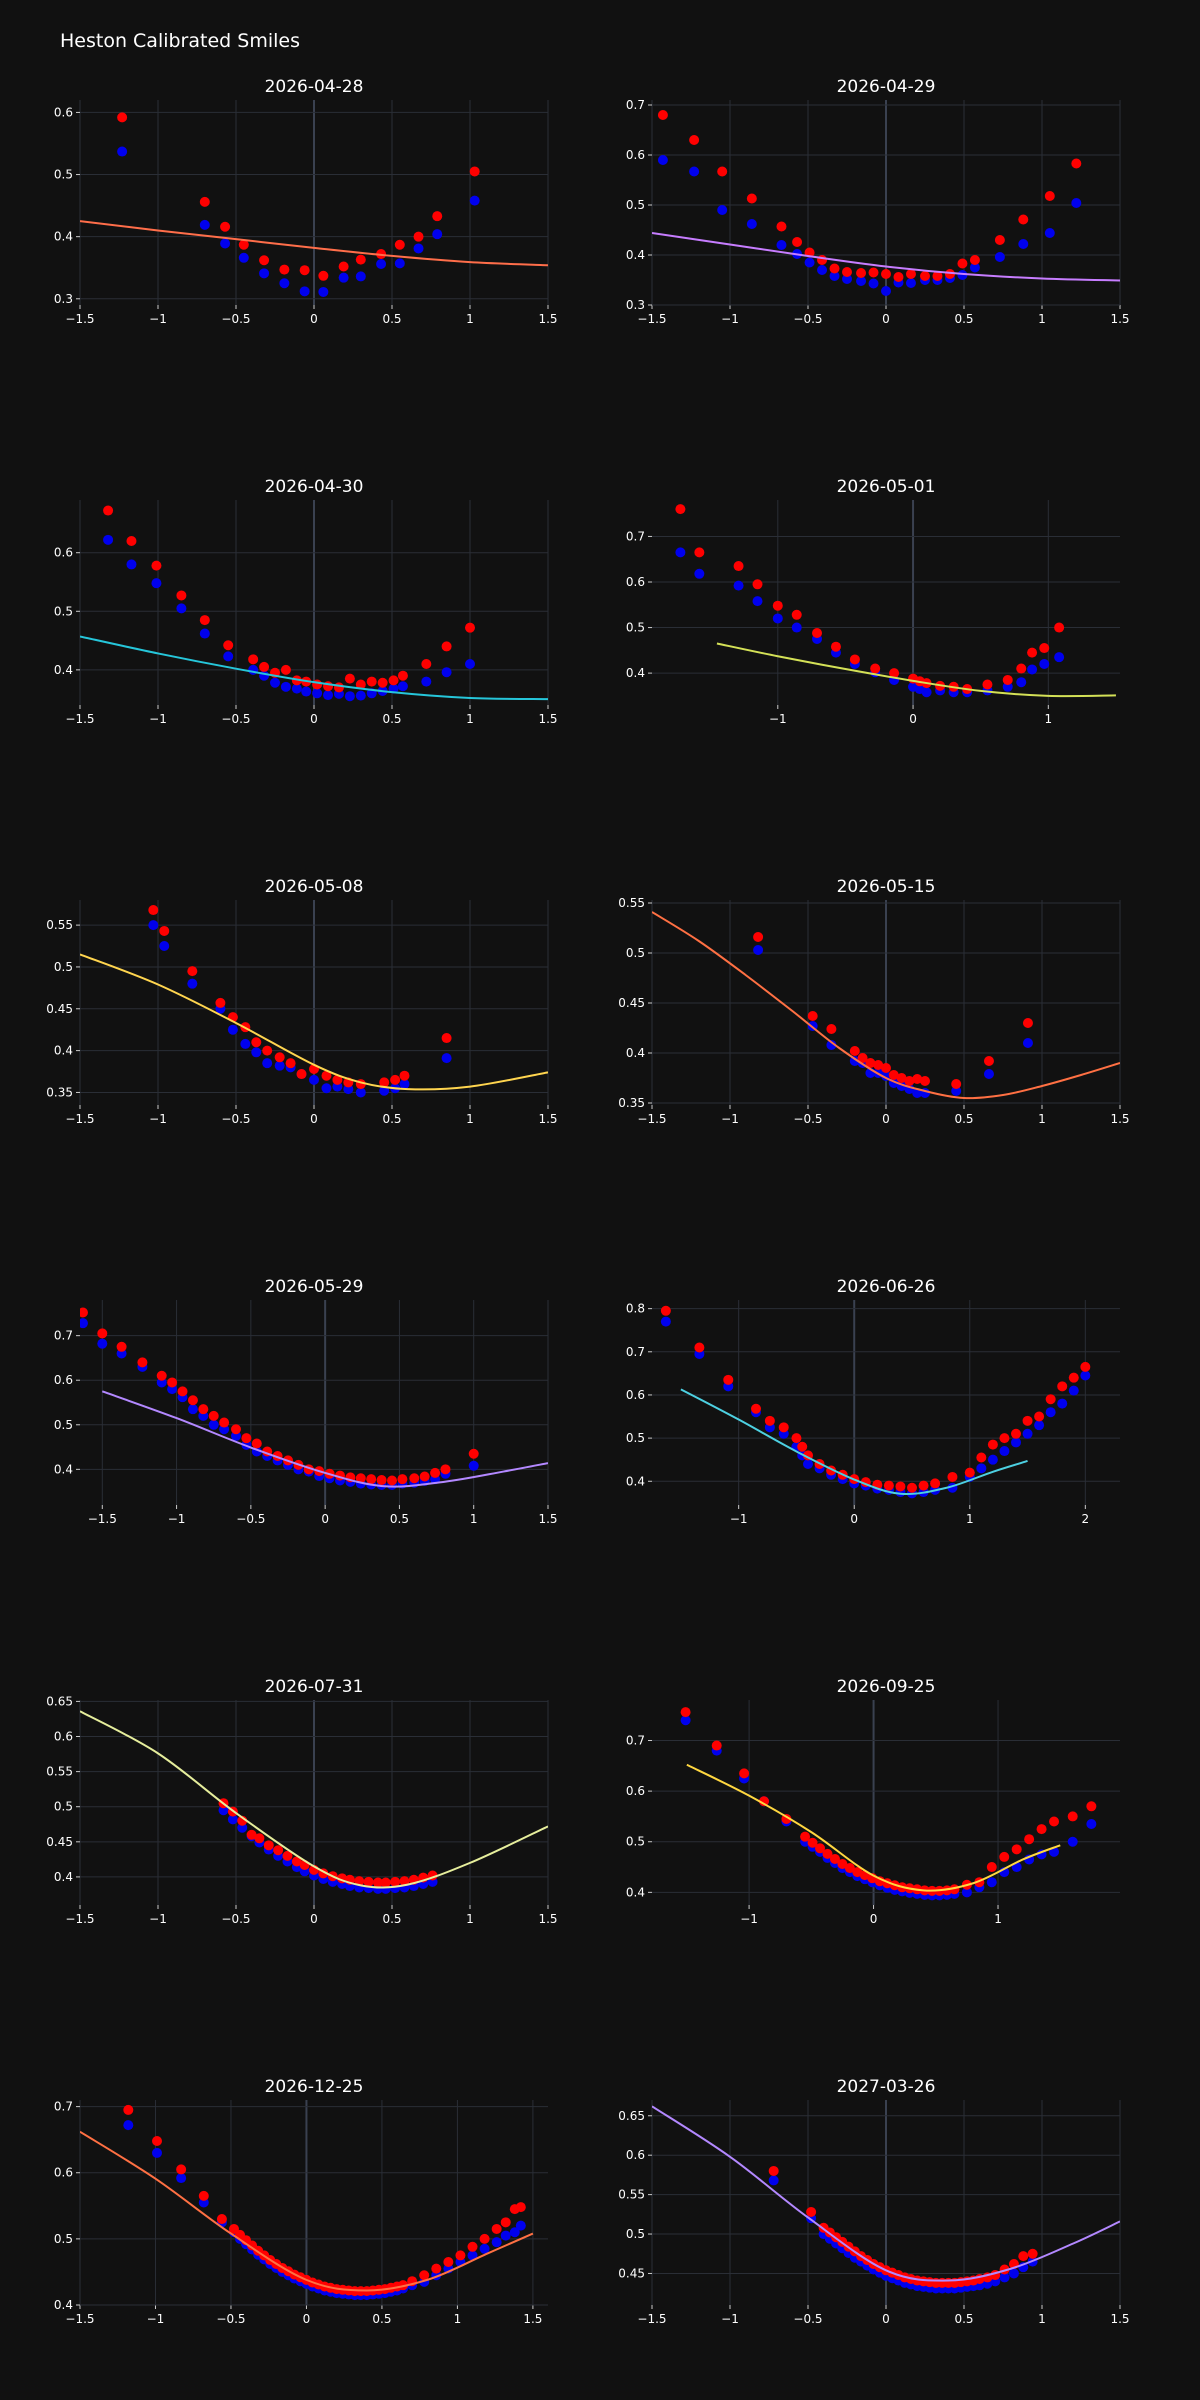 Image resolution: width=1200 pixels, height=2400 pixels. Describe the element at coordinates (59, 1092) in the screenshot. I see `y-tick-label: 0.35` at that location.